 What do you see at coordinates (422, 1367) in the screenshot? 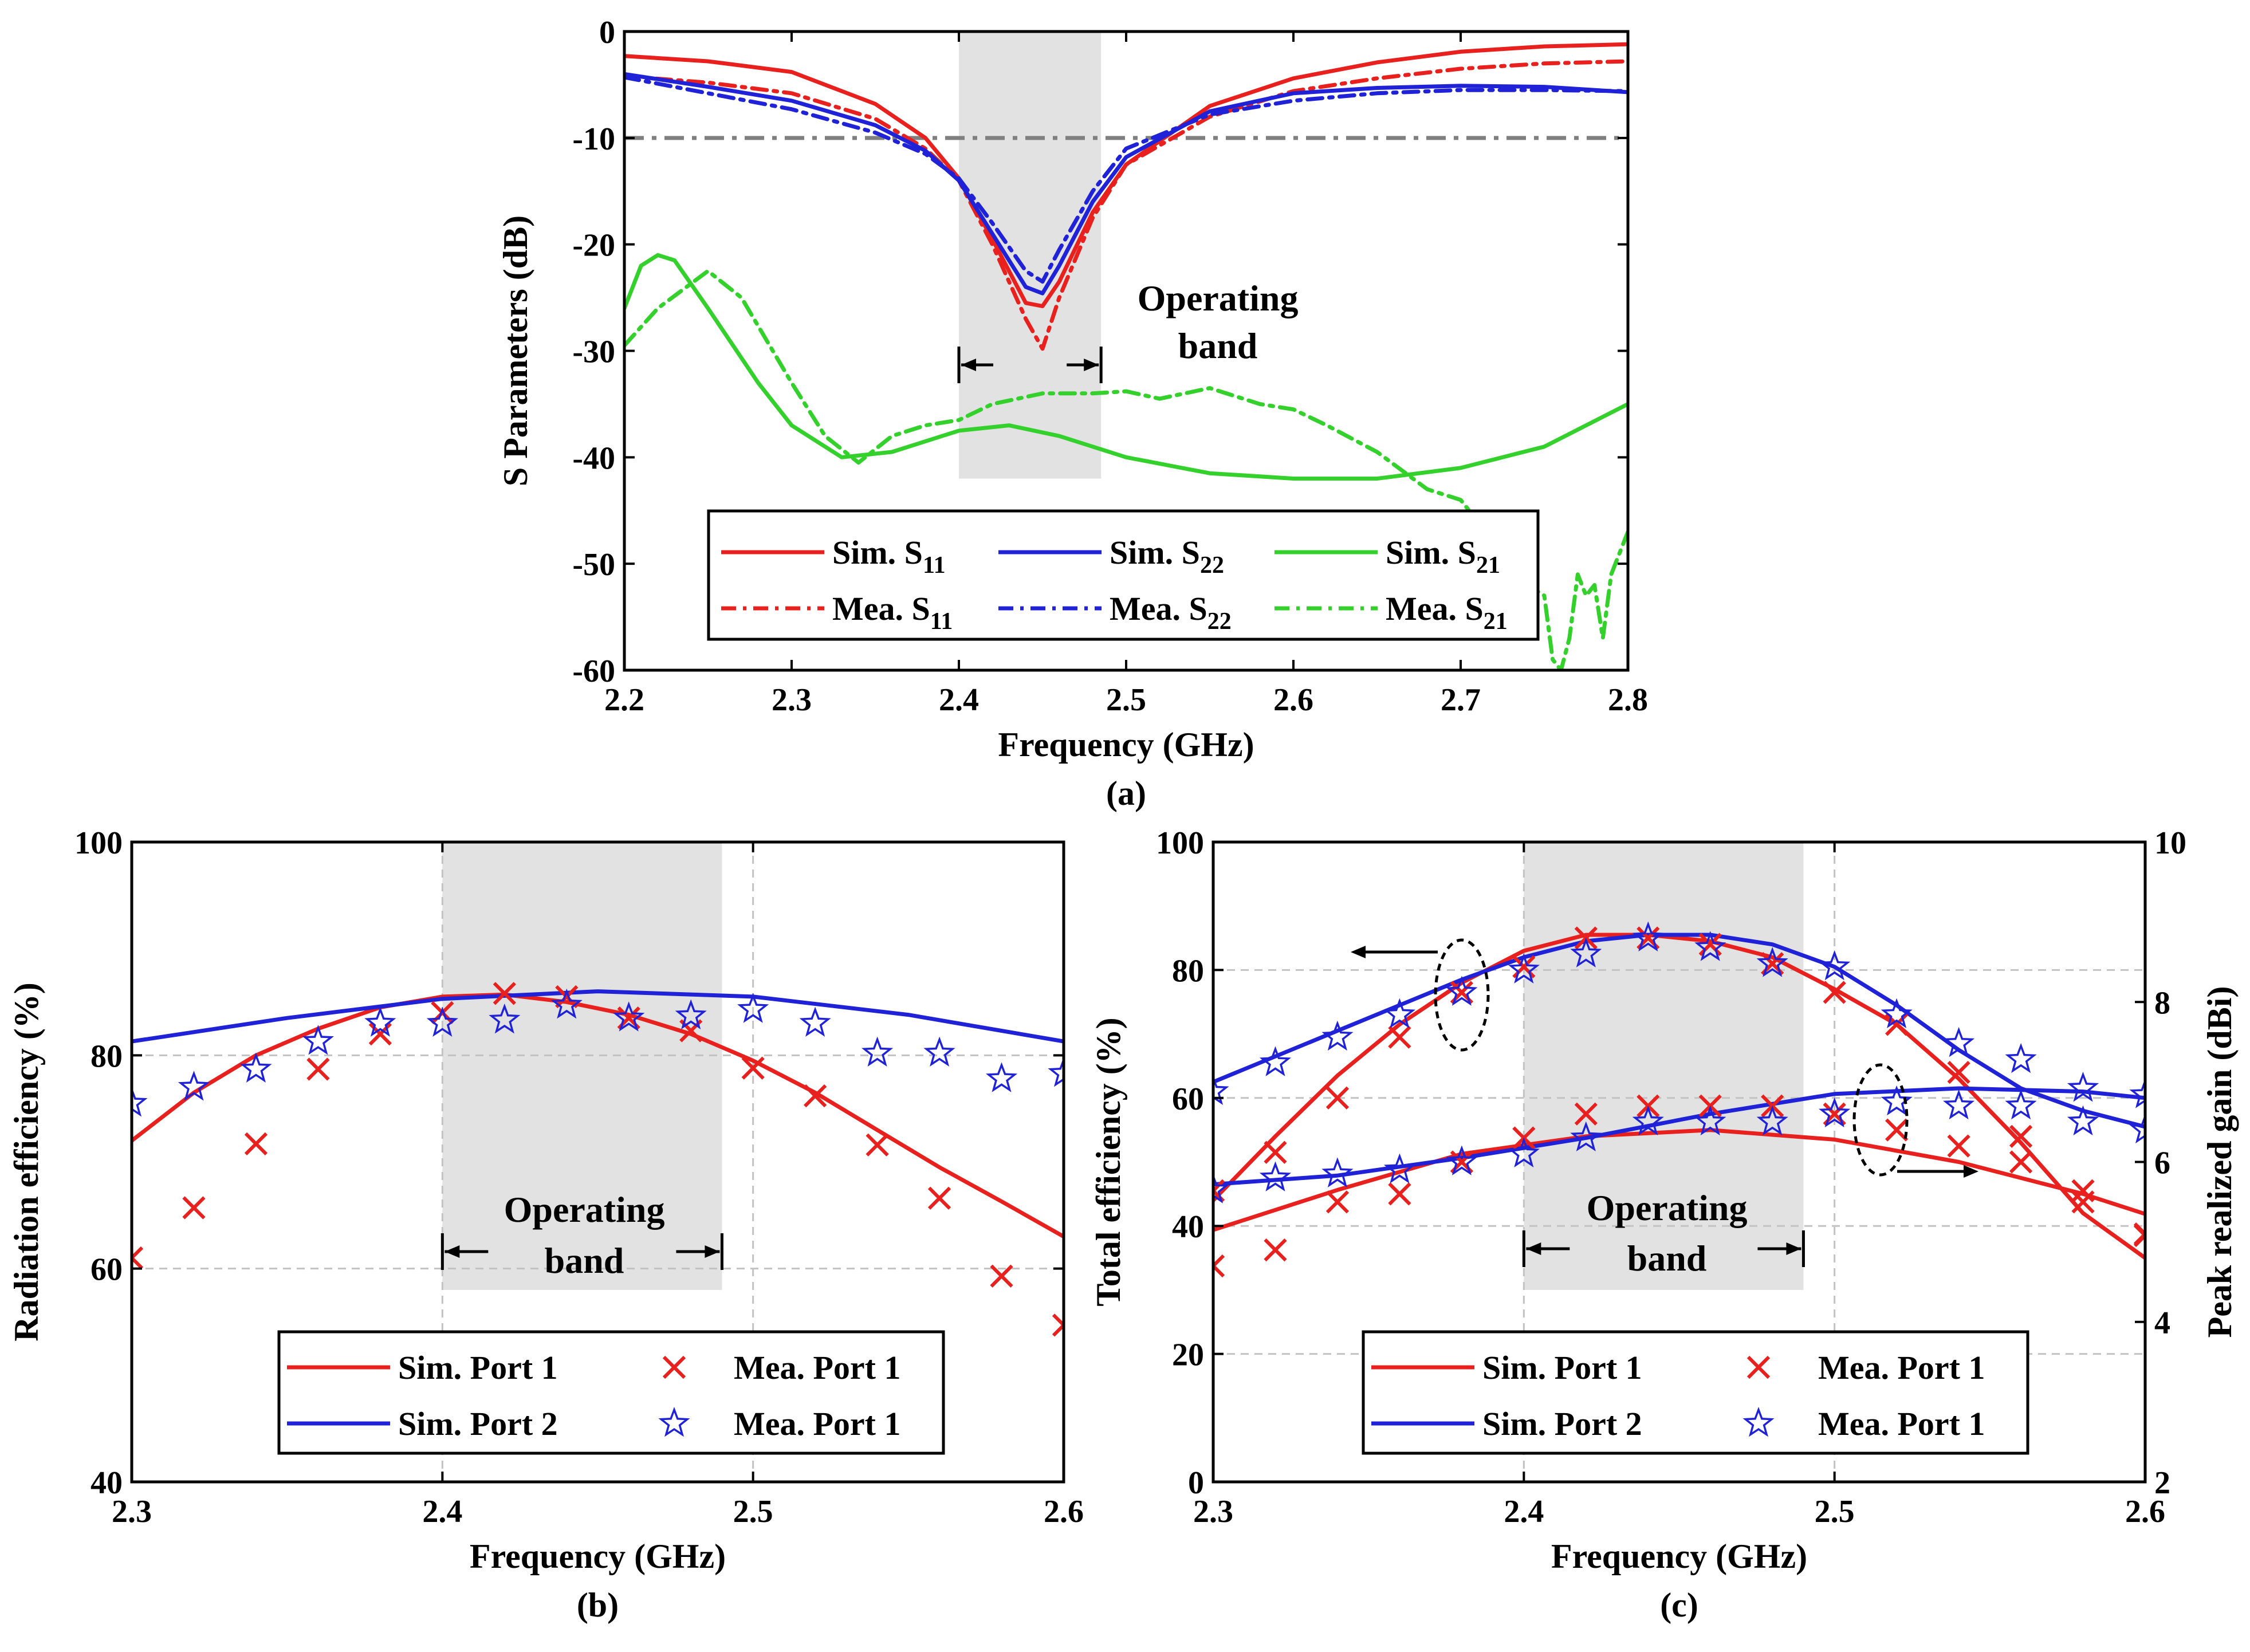
I see `chart-b-legend-item-0: Sim. Port 1` at bounding box center [422, 1367].